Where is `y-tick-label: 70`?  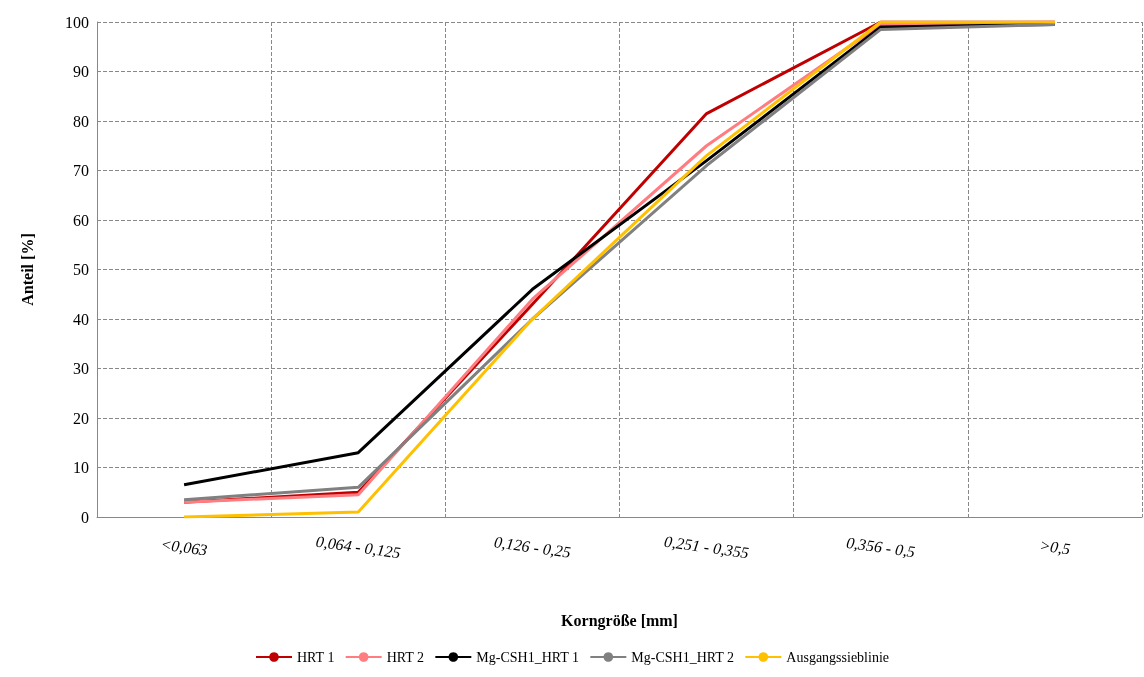 y-tick-label: 70 is located at coordinates (81, 170).